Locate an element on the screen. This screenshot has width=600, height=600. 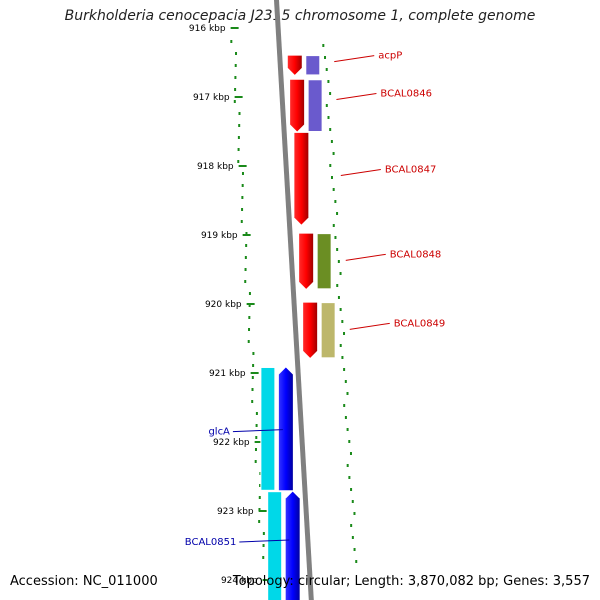
tick-label: 923 kbp is located at coordinates (235, 512).